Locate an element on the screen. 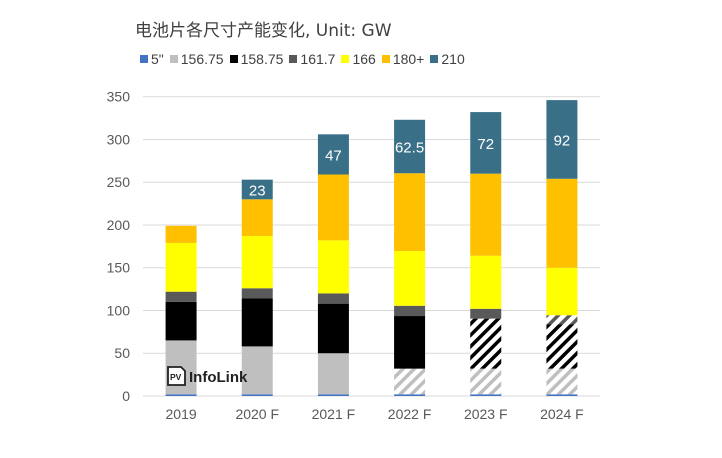 The width and height of the screenshot is (722, 458). data-label: 72 is located at coordinates (485, 144).